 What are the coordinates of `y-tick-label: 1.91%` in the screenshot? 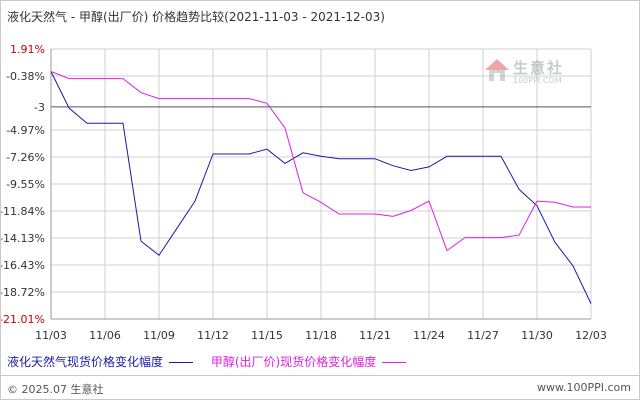 It's located at (27, 49).